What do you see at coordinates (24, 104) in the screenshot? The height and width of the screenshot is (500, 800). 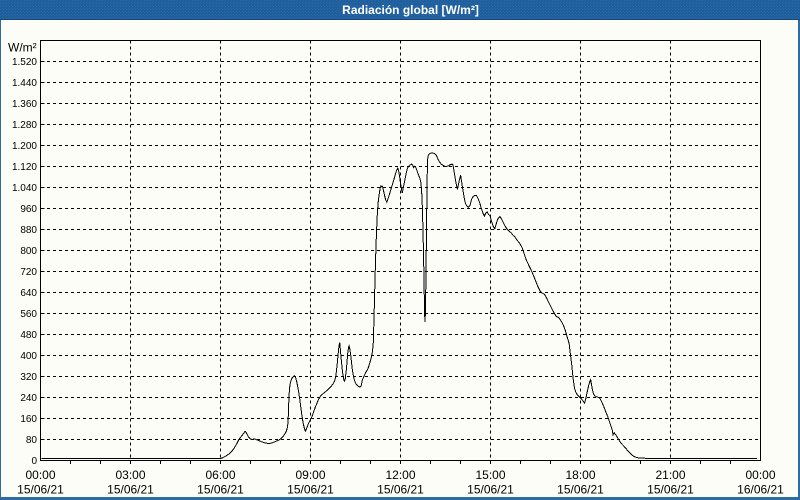 I see `svg-text: 1.360` at bounding box center [24, 104].